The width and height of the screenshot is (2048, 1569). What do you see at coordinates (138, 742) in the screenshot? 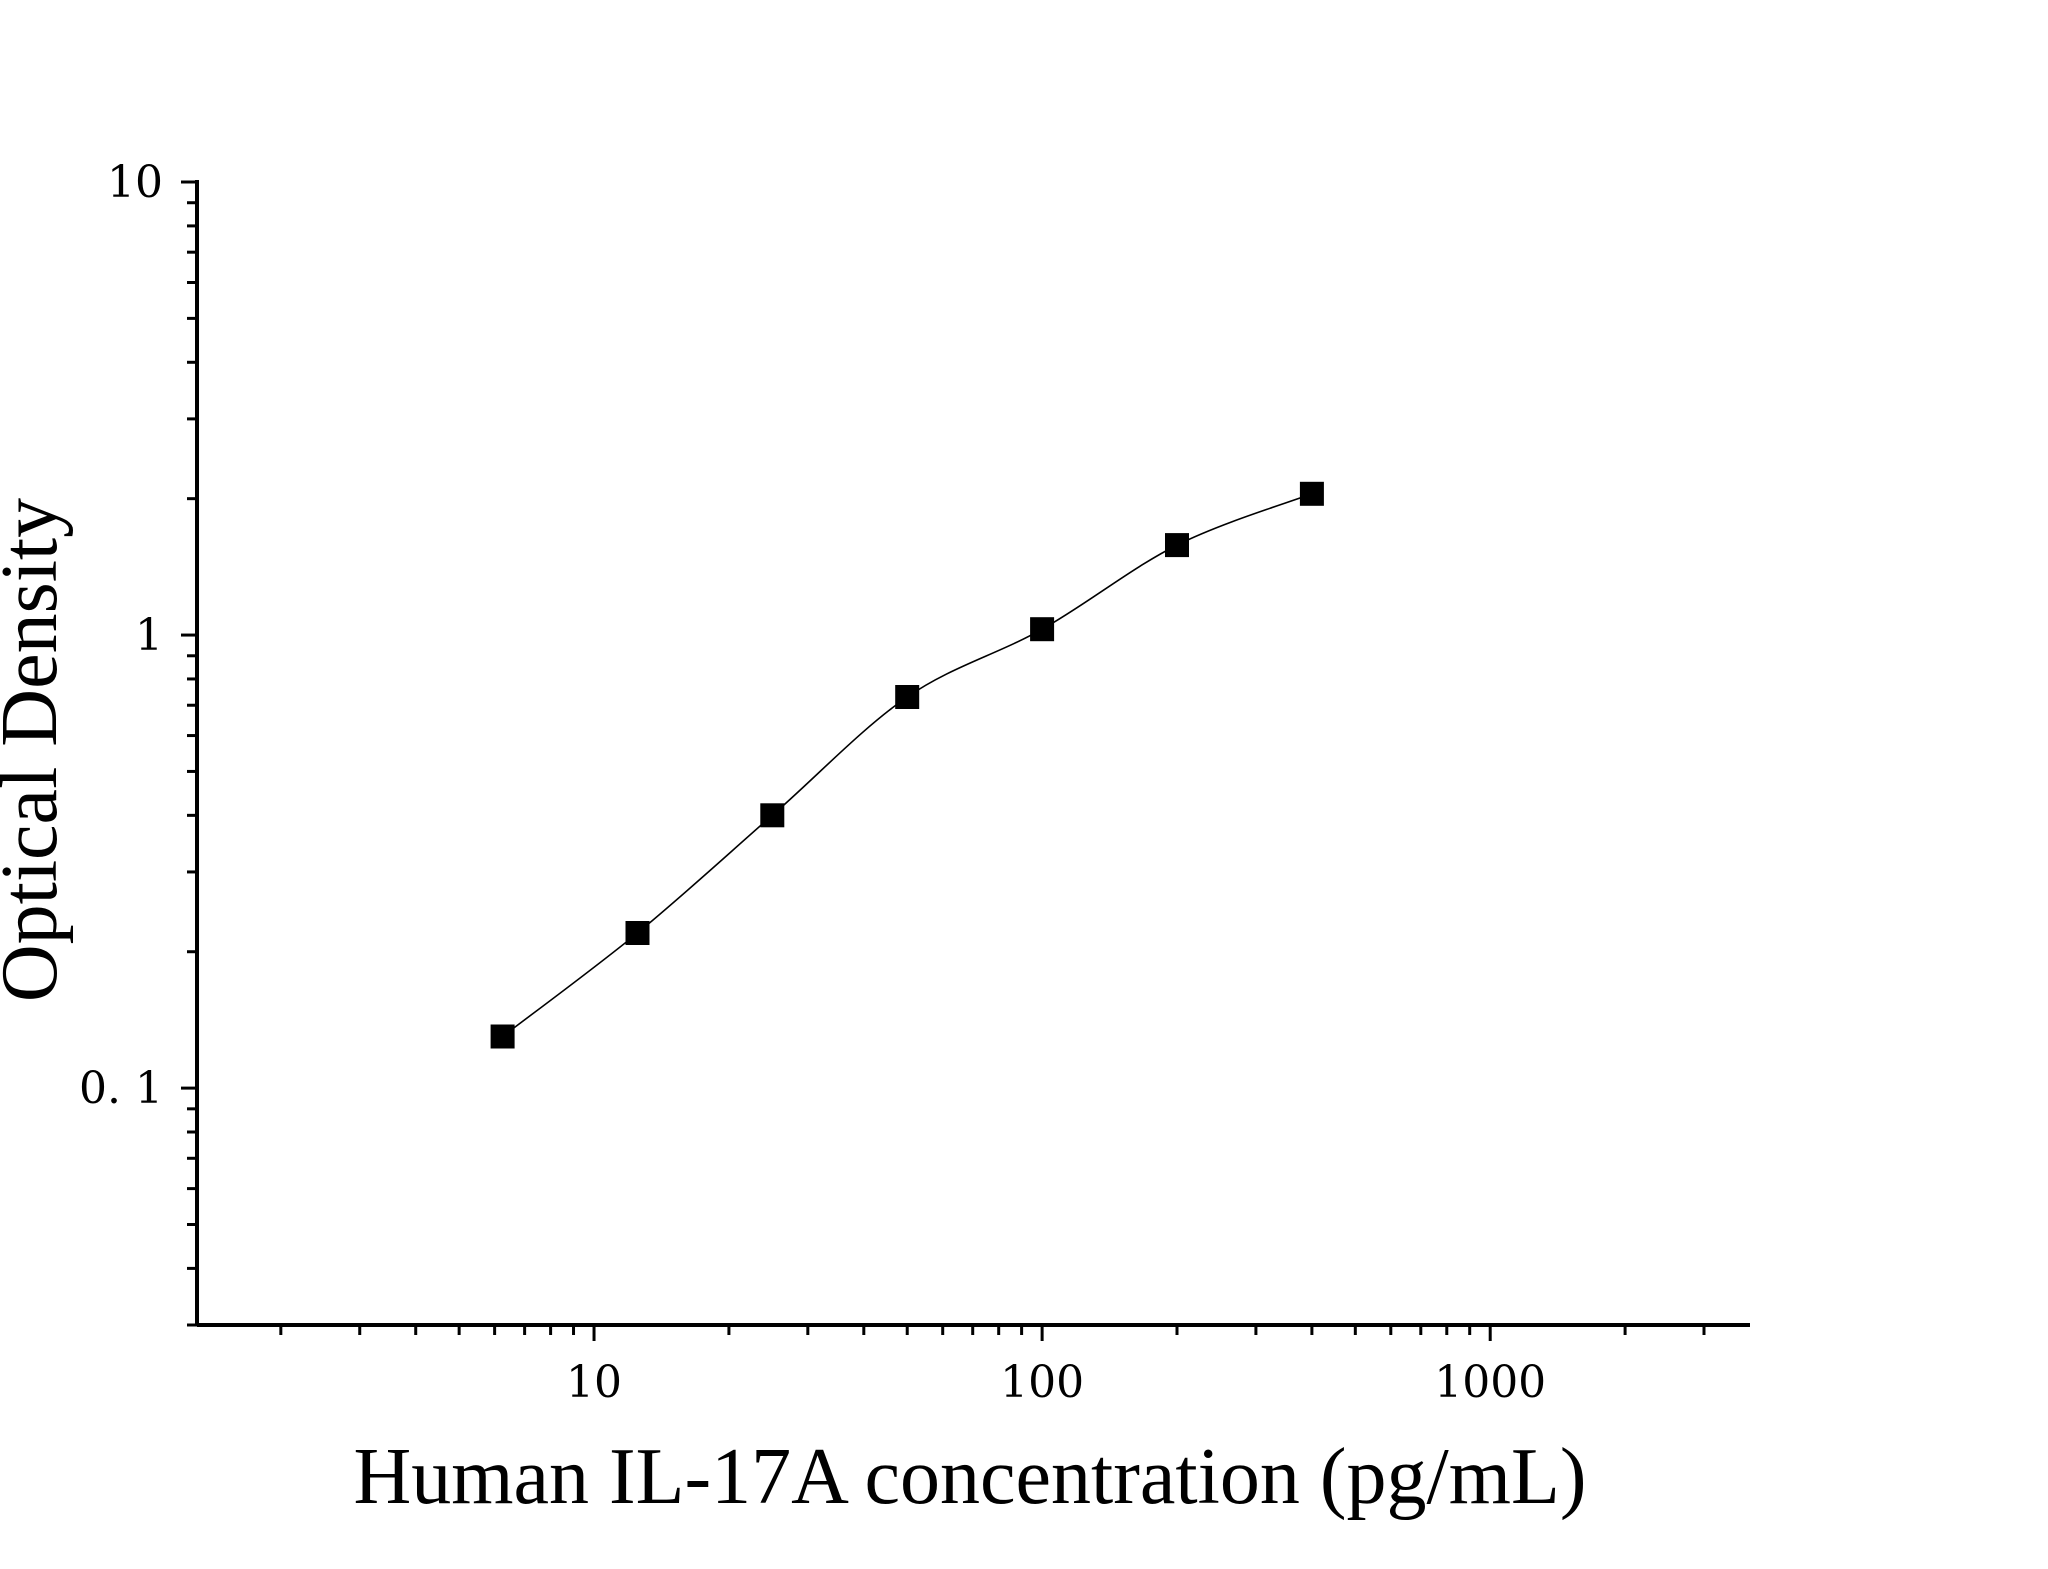
I see `y-axis-ticks: 0. 1 1 10` at bounding box center [138, 742].